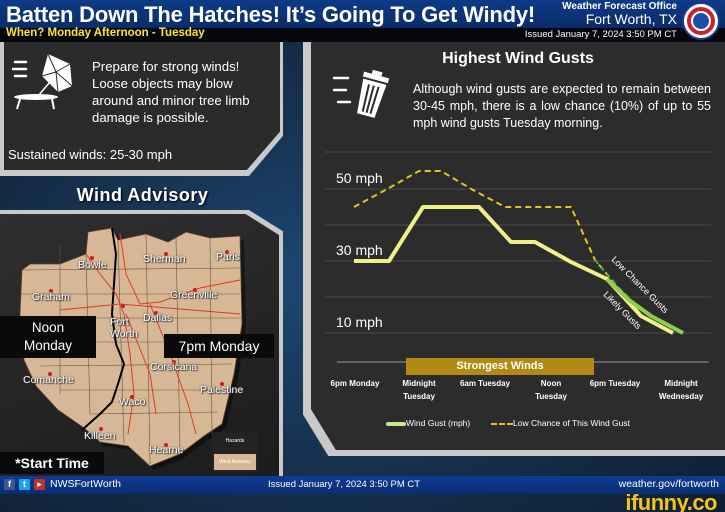 Image resolution: width=725 pixels, height=512 pixels. I want to click on facebook-icon: f, so click(9, 484).